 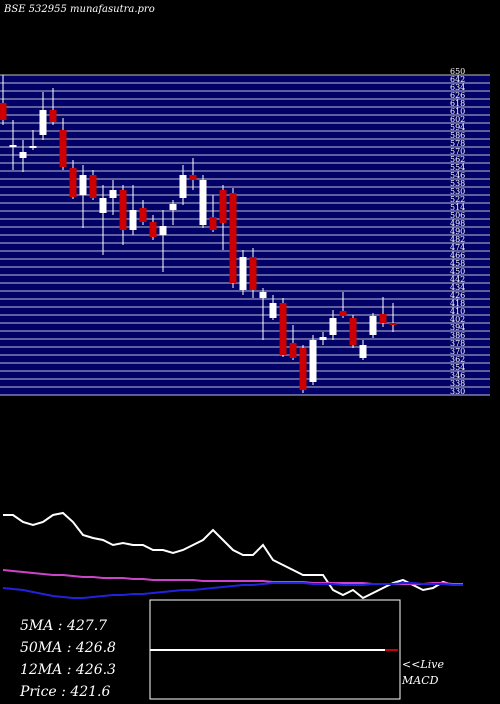 I want to click on y-tick-label: 570, so click(x=457, y=151).